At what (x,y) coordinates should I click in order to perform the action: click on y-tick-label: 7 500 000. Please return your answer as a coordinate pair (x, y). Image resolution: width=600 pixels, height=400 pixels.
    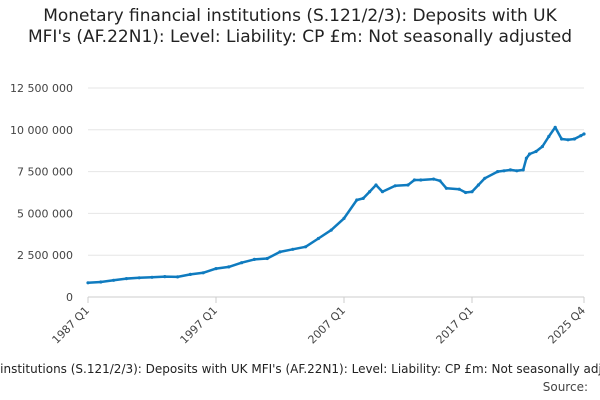
    Looking at the image, I should click on (45, 172).